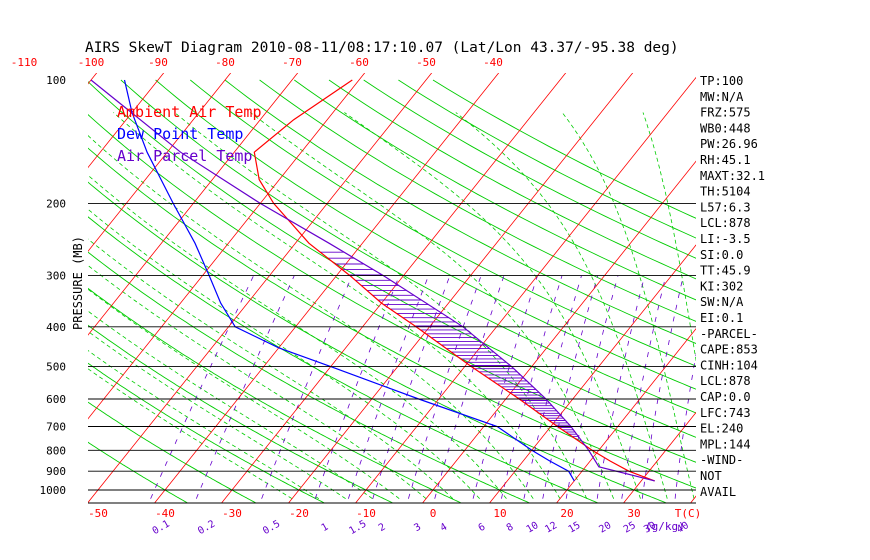 This screenshot has width=870, height=560. What do you see at coordinates (493, 62) in the screenshot?
I see `top-temp-tick: -40` at bounding box center [493, 62].